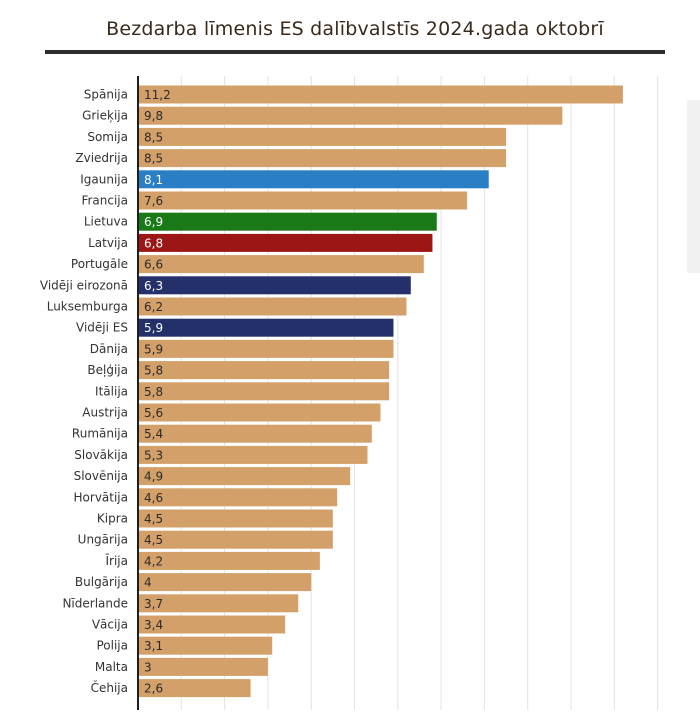  I want to click on category-label: Portugāle, so click(99, 264).